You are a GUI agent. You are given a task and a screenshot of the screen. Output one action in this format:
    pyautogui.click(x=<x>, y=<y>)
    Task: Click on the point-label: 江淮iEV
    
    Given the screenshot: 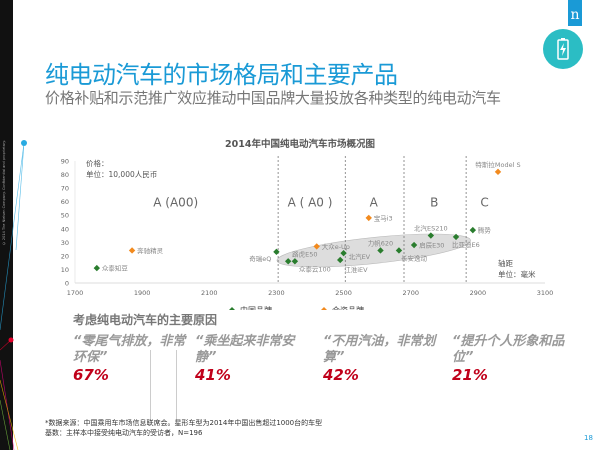 What is the action you would take?
    pyautogui.click(x=356, y=269)
    